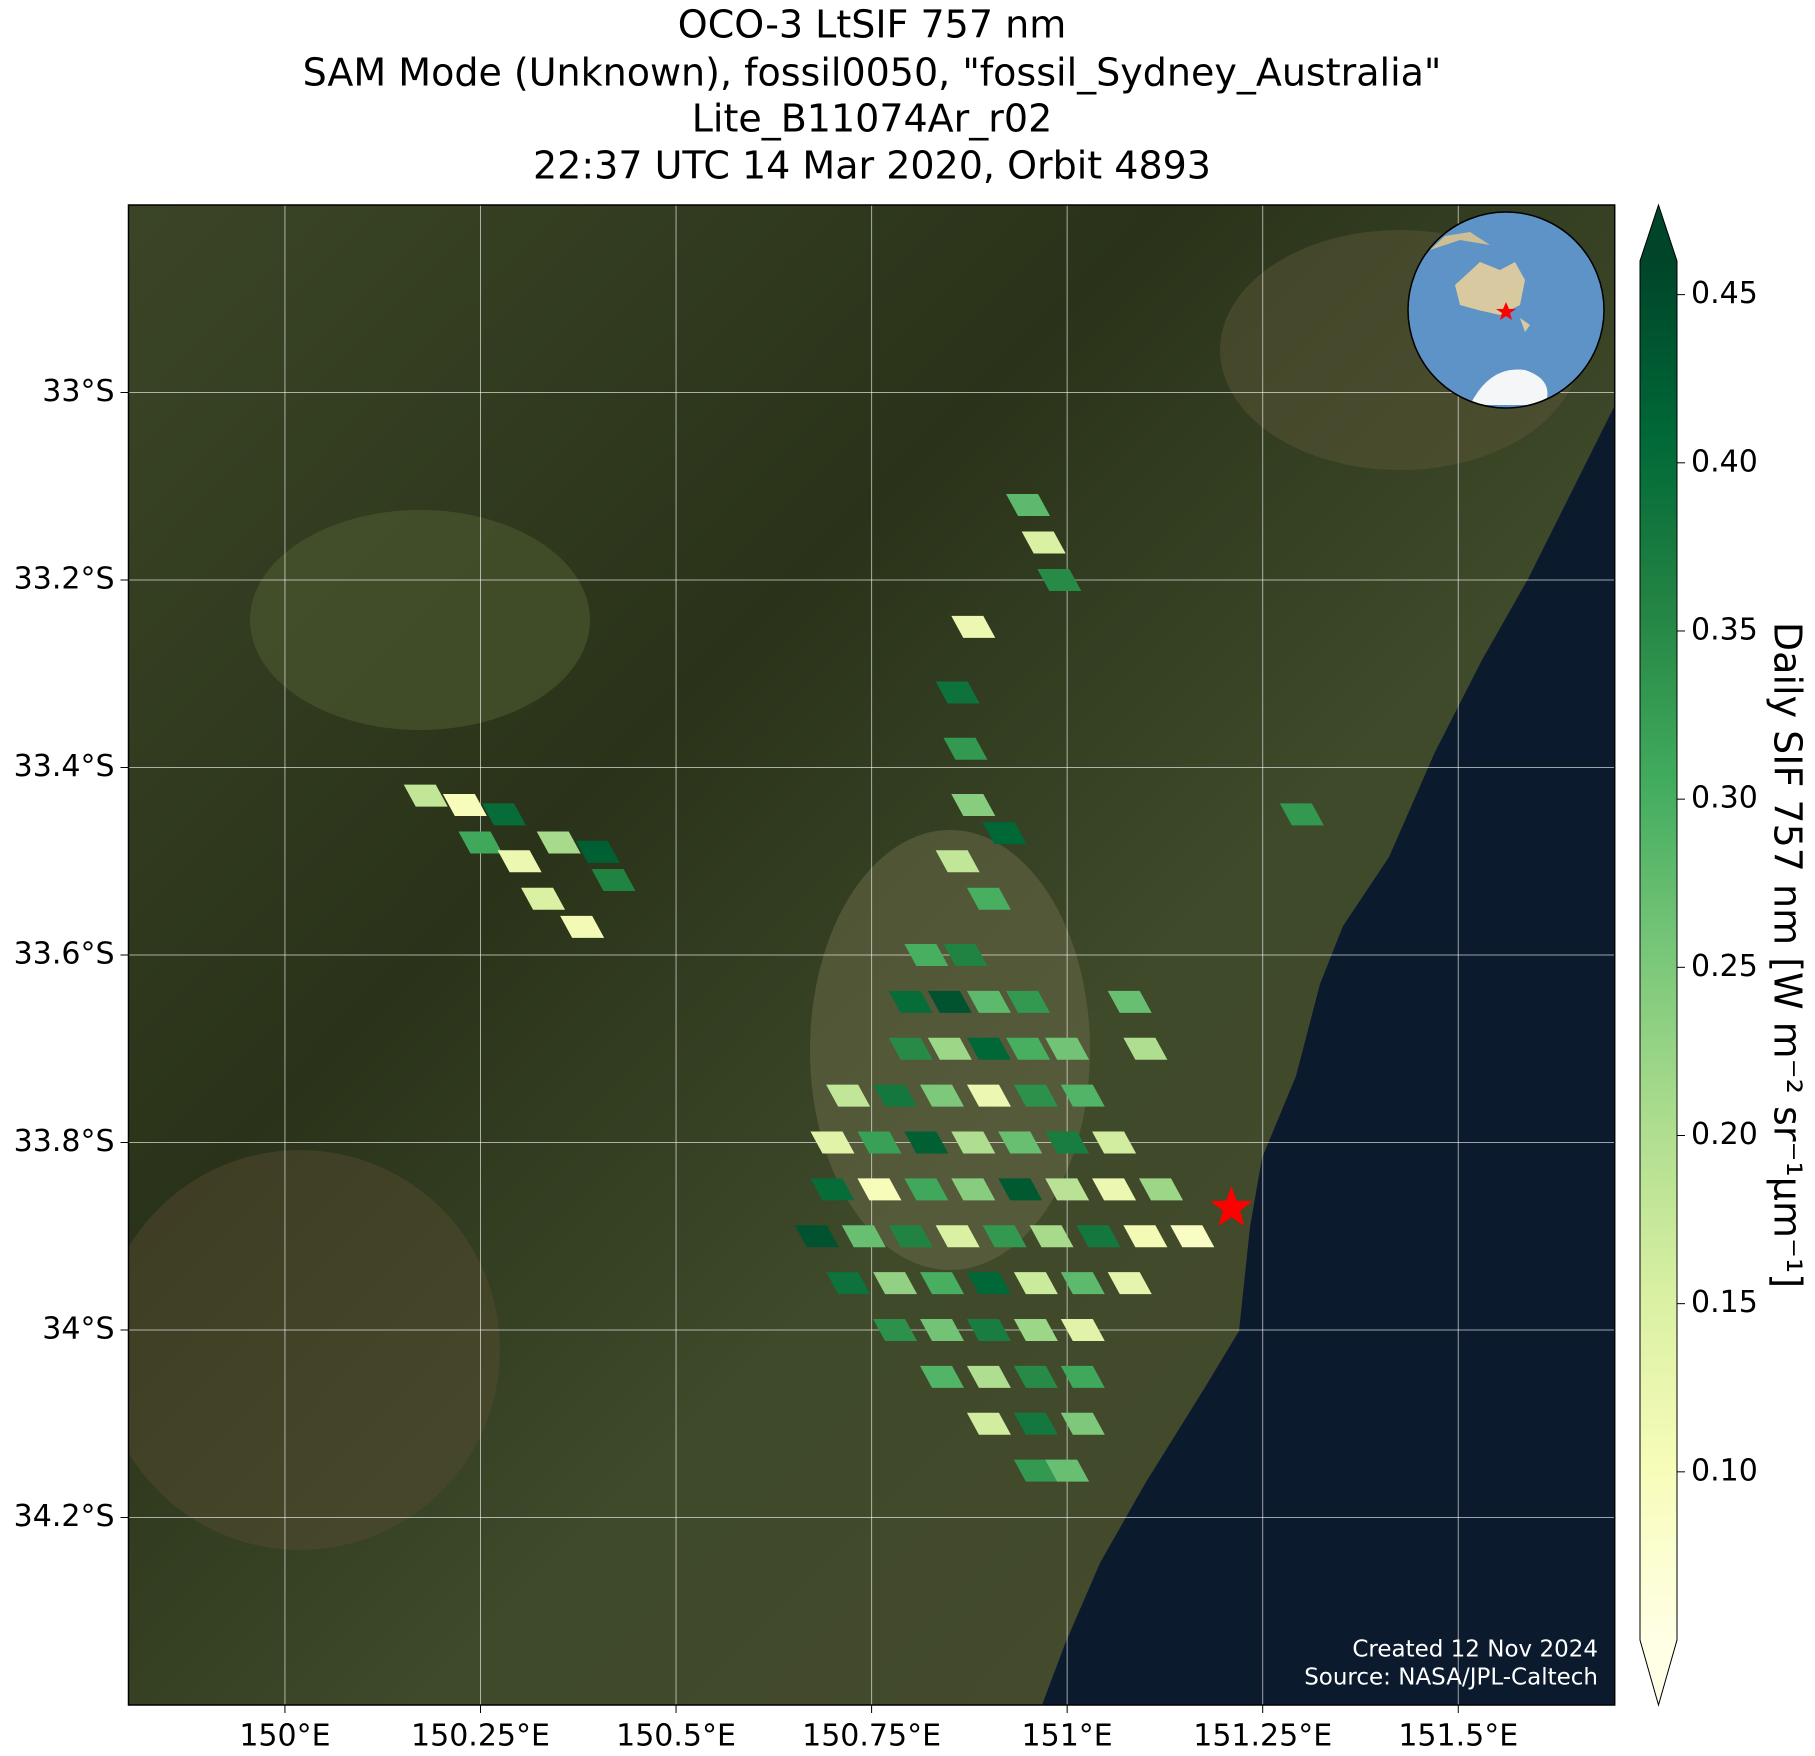 This screenshot has width=1815, height=1756. I want to click on title: Lite_B11074Ar_r02, so click(872, 119).